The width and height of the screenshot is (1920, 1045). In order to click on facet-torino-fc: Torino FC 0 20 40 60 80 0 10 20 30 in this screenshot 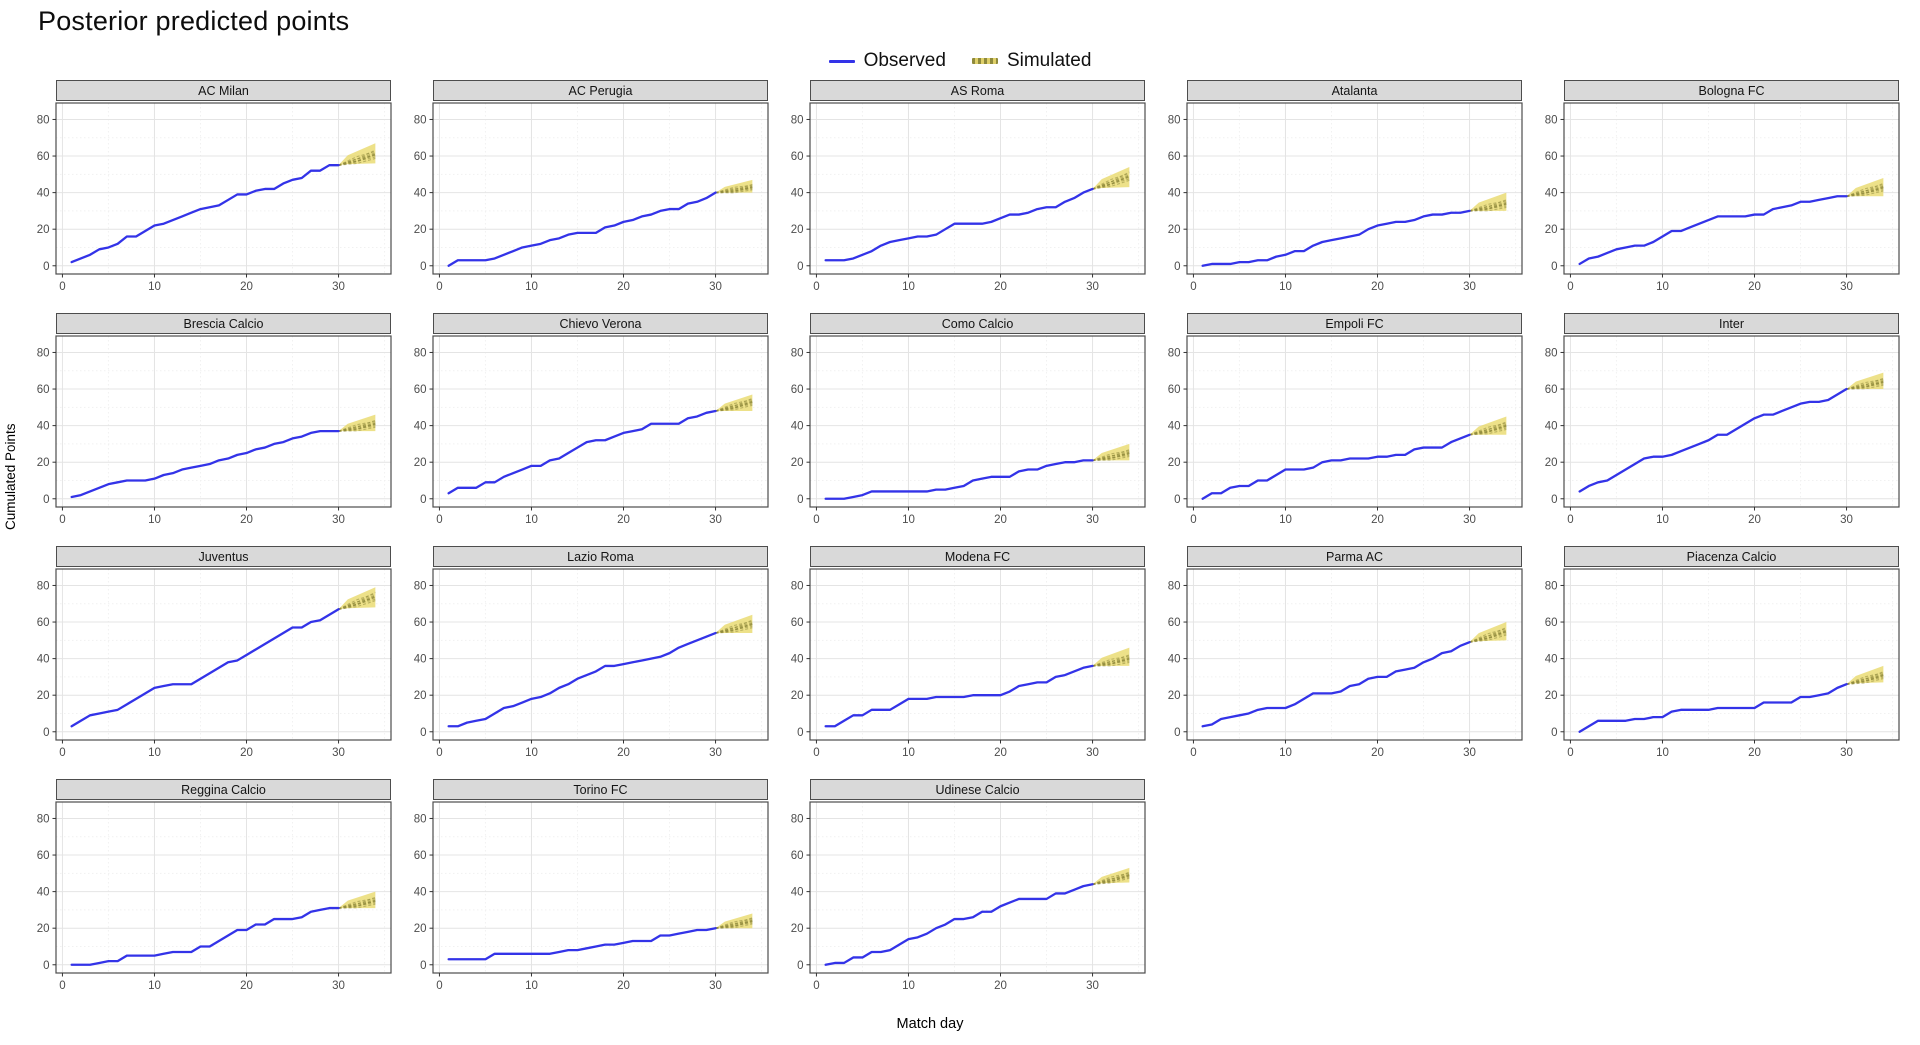, I will do `click(588, 895)`.